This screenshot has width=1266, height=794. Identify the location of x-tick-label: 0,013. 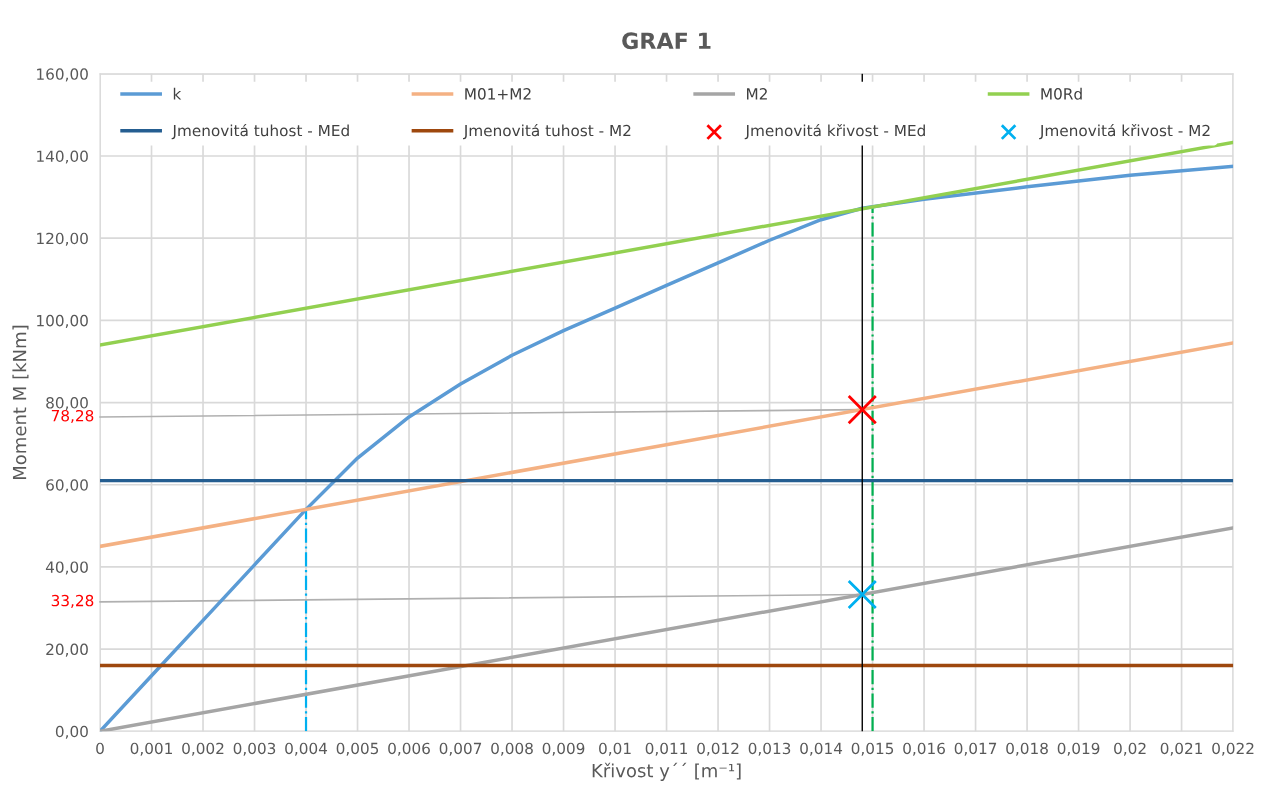
(769, 749).